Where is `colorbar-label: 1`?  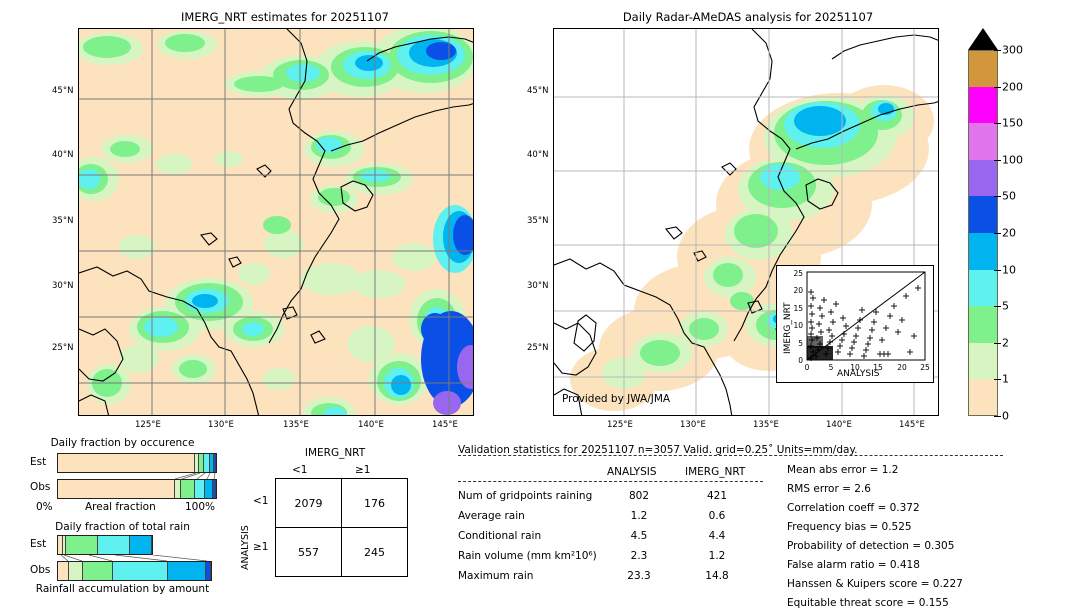
colorbar-label: 1 is located at coordinates (1005, 379).